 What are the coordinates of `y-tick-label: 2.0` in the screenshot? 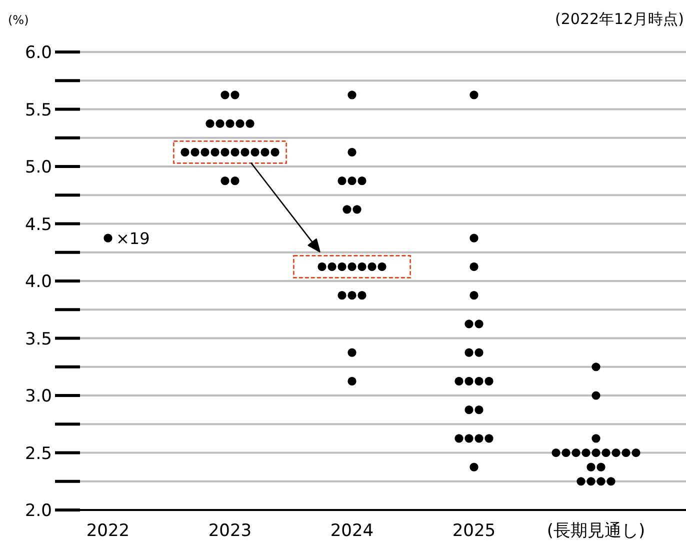 It's located at (38, 511).